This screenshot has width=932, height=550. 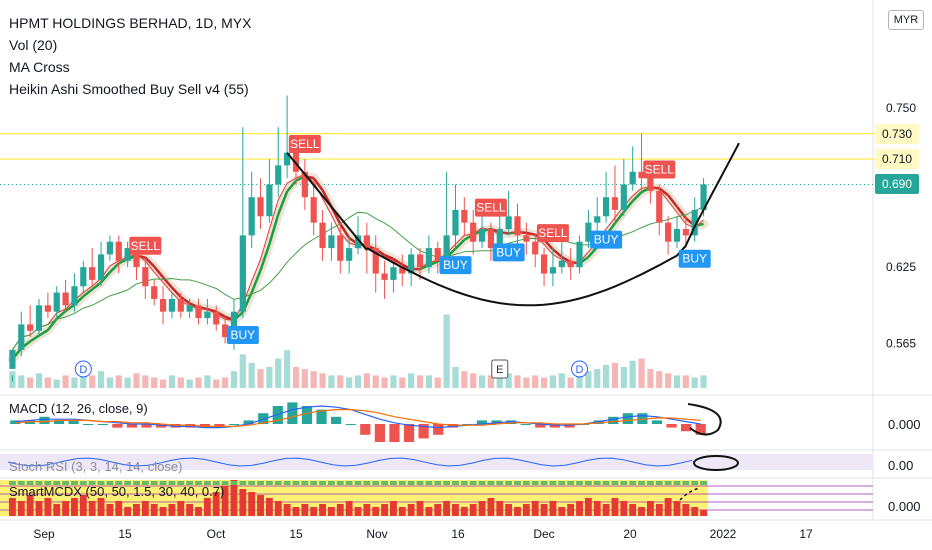 I want to click on price-tag-resistance-high: 0.730, so click(x=897, y=133).